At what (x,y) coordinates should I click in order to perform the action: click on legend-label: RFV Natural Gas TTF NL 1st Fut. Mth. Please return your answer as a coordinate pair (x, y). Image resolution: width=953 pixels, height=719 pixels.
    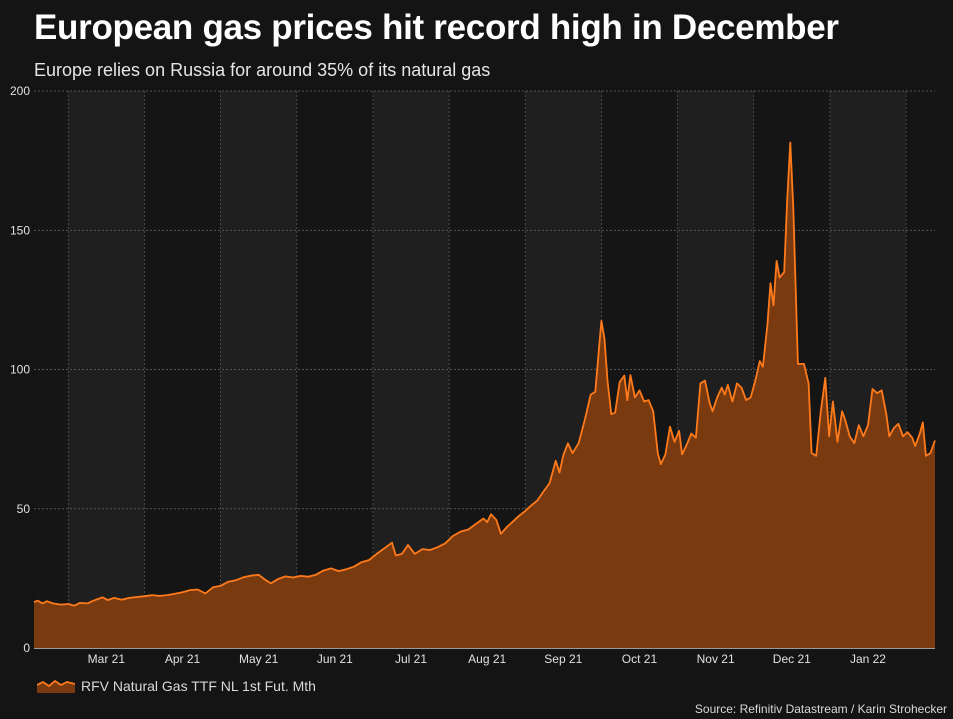
    Looking at the image, I should click on (198, 686).